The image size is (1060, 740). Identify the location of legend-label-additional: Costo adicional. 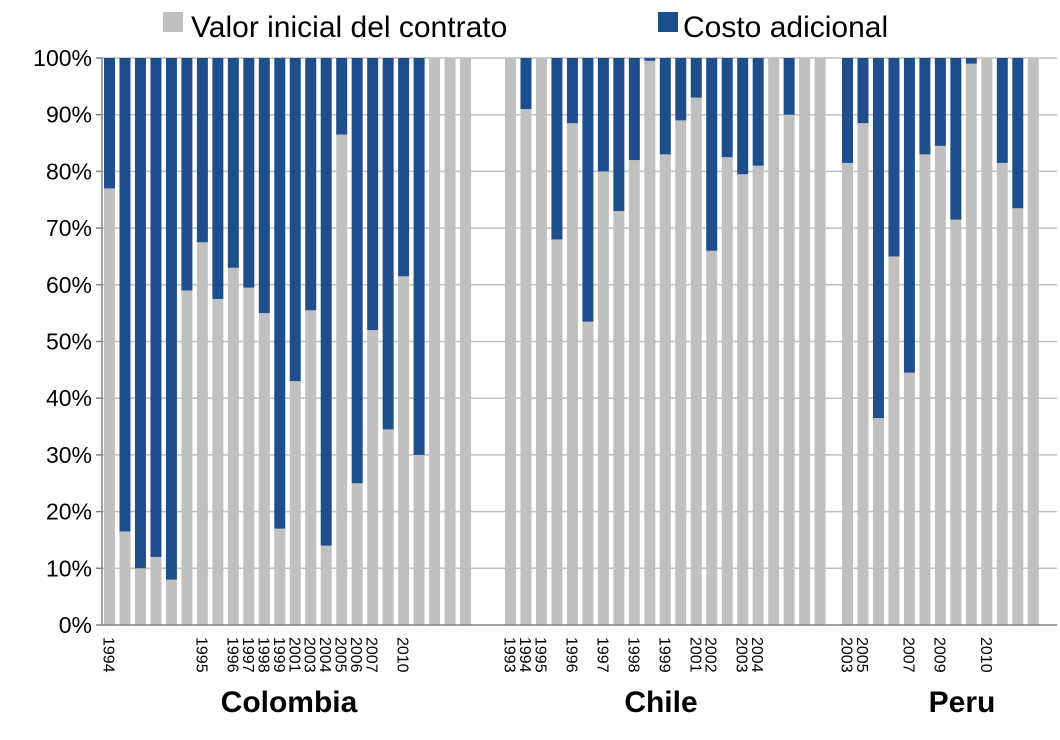
(785, 27).